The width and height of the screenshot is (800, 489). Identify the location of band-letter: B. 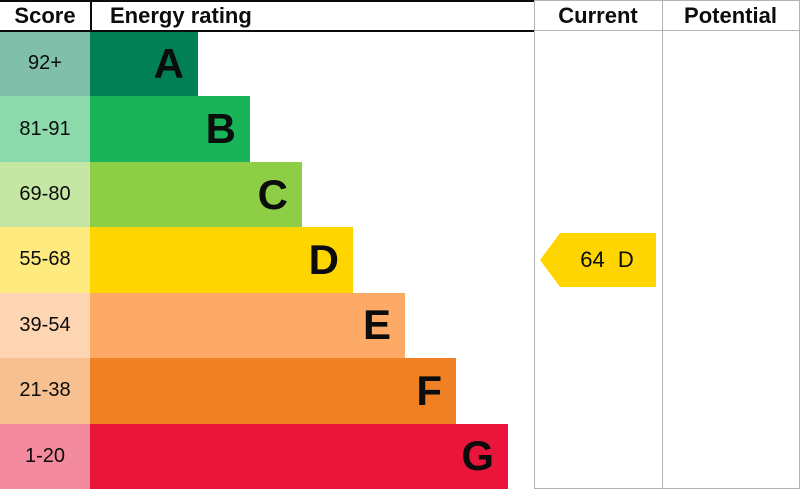
(220, 129).